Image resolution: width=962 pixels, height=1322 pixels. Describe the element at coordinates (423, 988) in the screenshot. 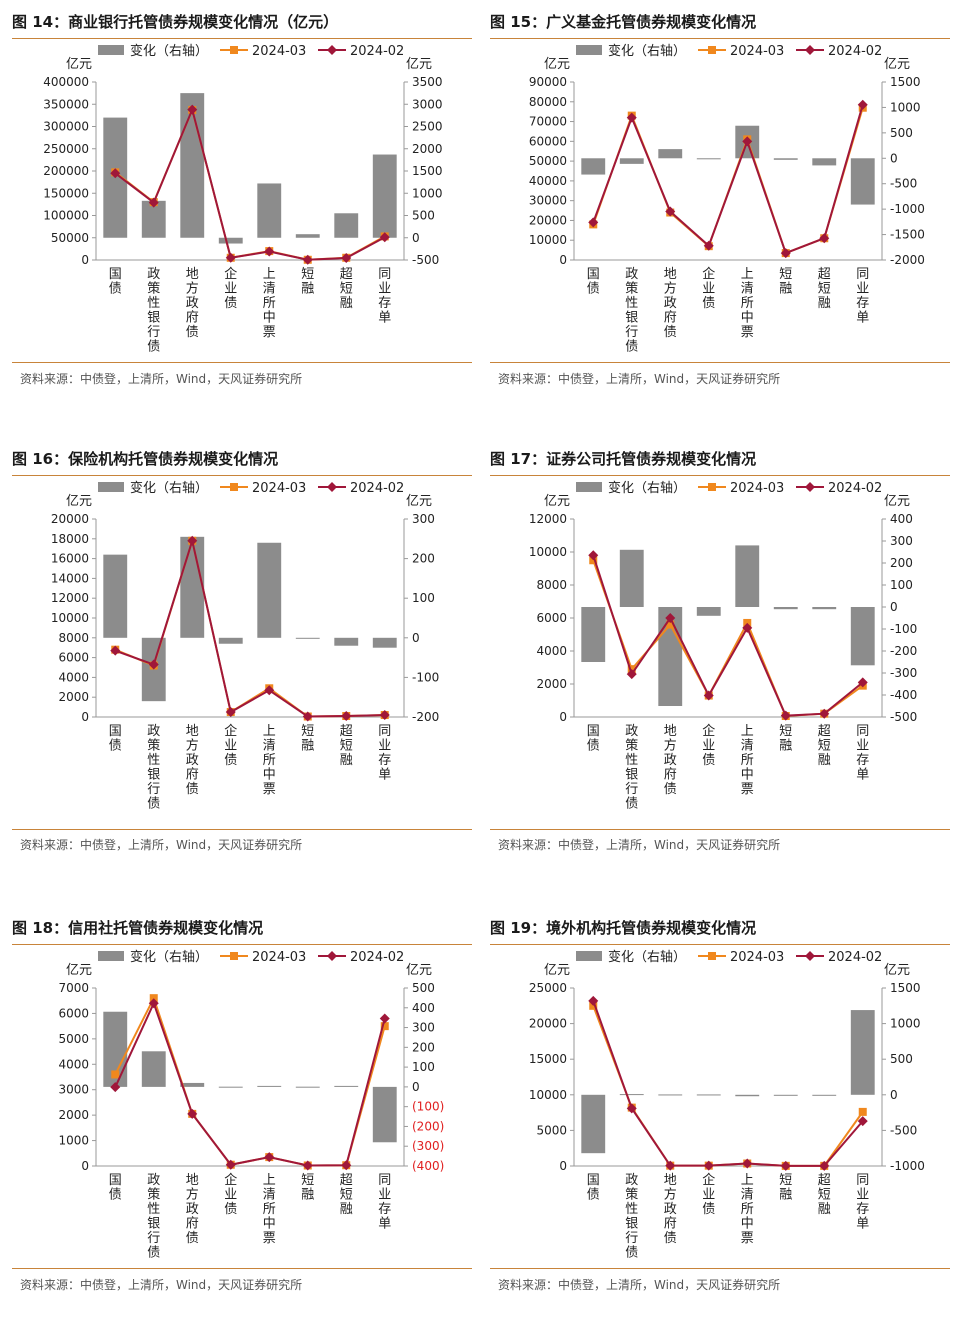

I see `right-tick-label: 500` at that location.